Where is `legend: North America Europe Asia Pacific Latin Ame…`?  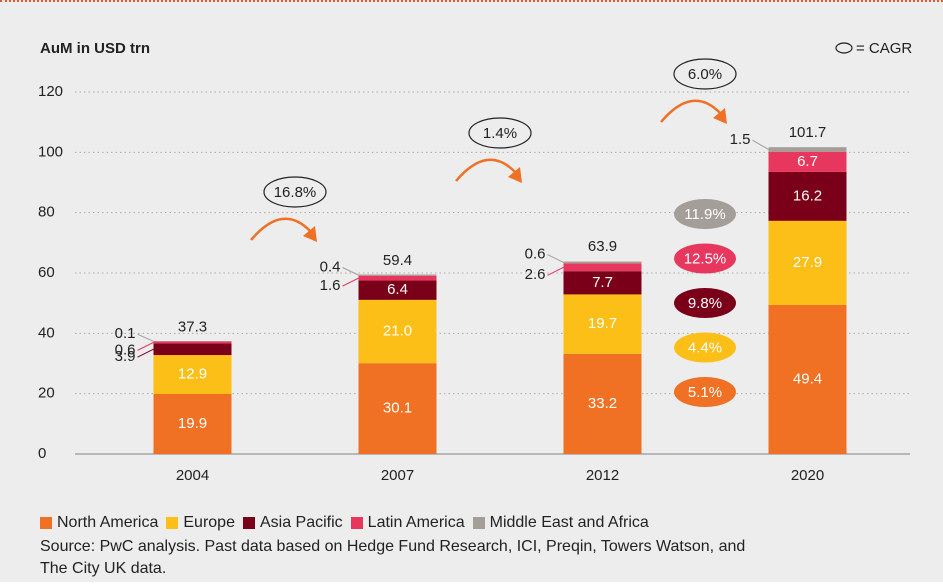 legend: North America Europe Asia Pacific Latin Ame… is located at coordinates (344, 523).